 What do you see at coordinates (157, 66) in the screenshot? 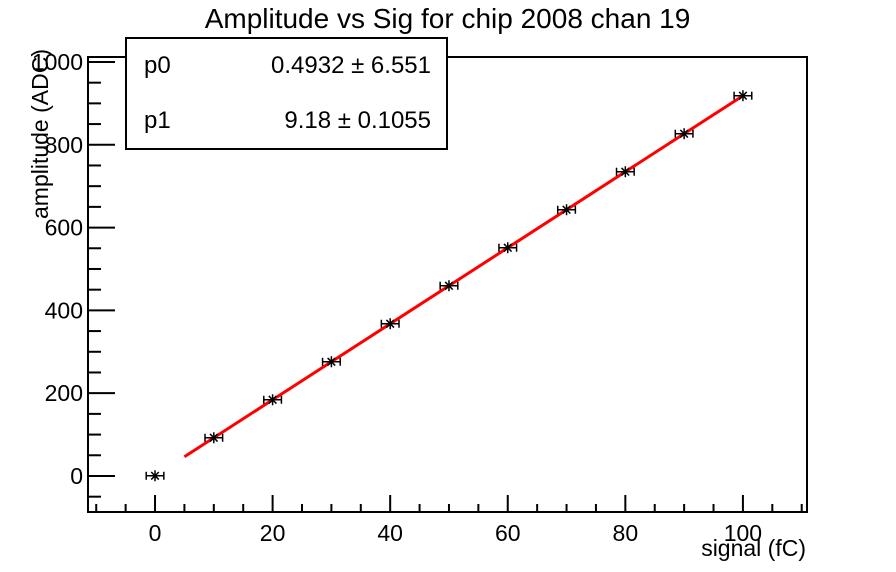
I see `stat-name: p0` at bounding box center [157, 66].